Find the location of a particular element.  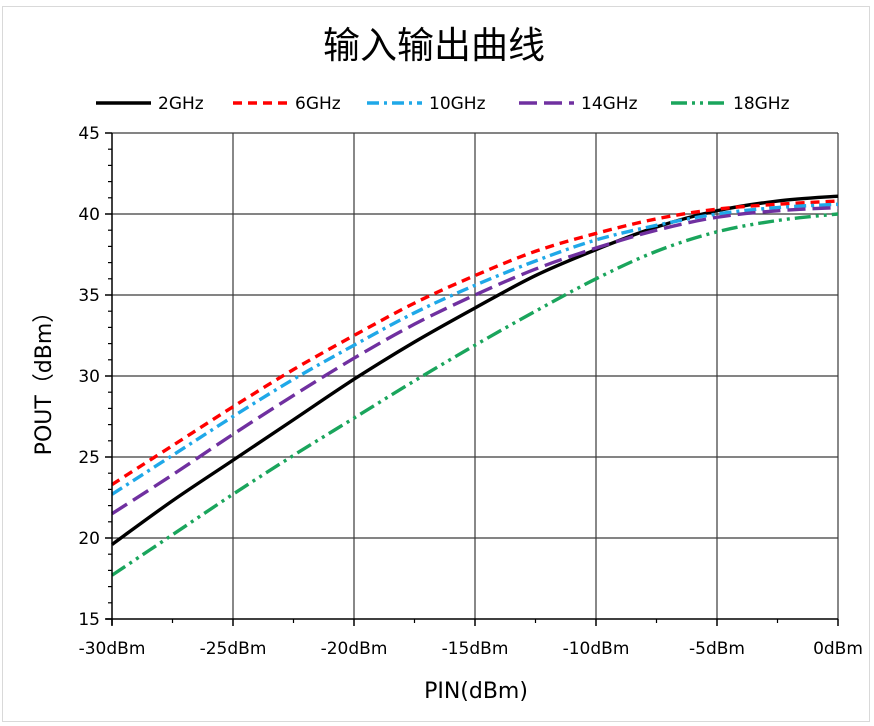

legend-label: 6GHz is located at coordinates (318, 104).